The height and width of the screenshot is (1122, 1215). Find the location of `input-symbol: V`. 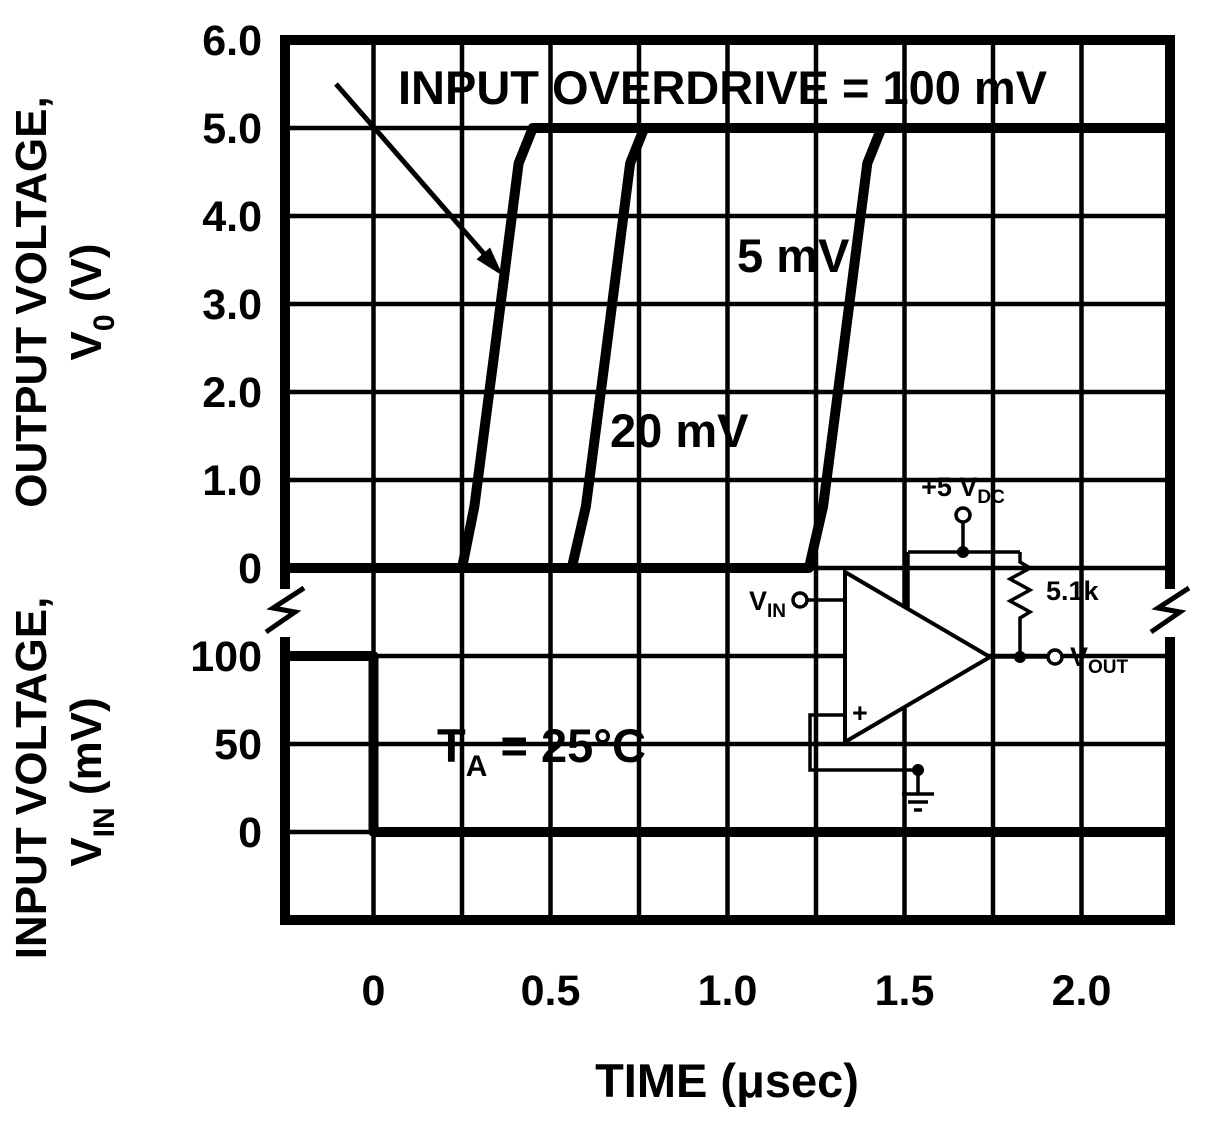

input-symbol: V is located at coordinates (86, 852).